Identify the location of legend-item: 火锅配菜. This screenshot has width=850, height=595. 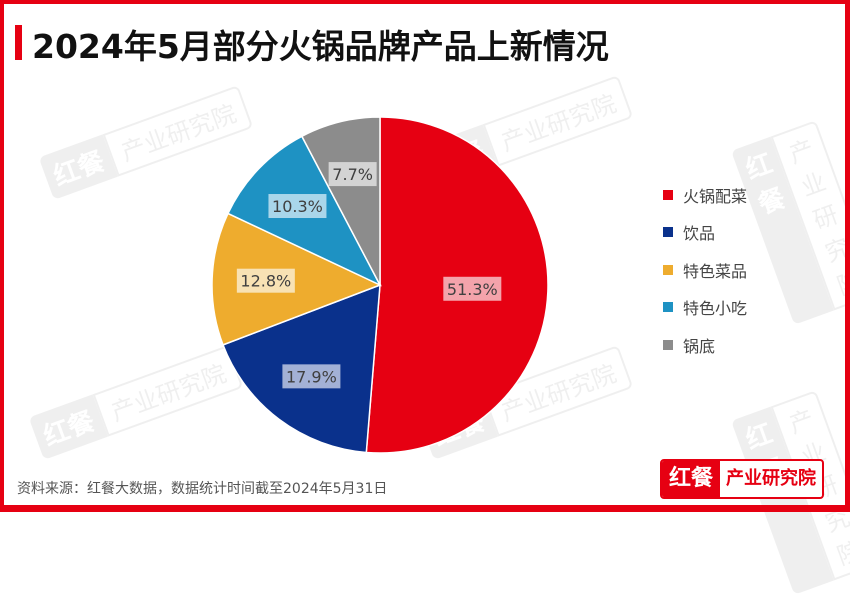
(705, 195).